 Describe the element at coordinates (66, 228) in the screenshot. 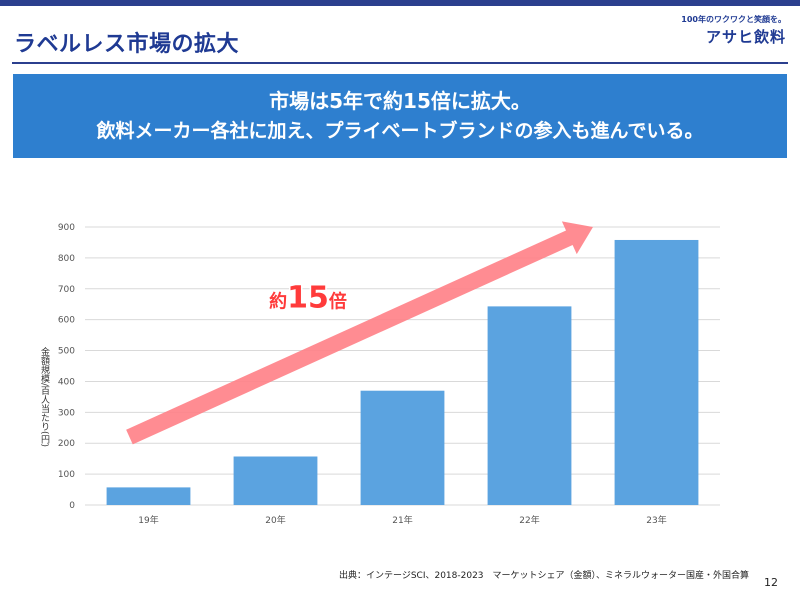

I see `y-tick-label: 900` at that location.